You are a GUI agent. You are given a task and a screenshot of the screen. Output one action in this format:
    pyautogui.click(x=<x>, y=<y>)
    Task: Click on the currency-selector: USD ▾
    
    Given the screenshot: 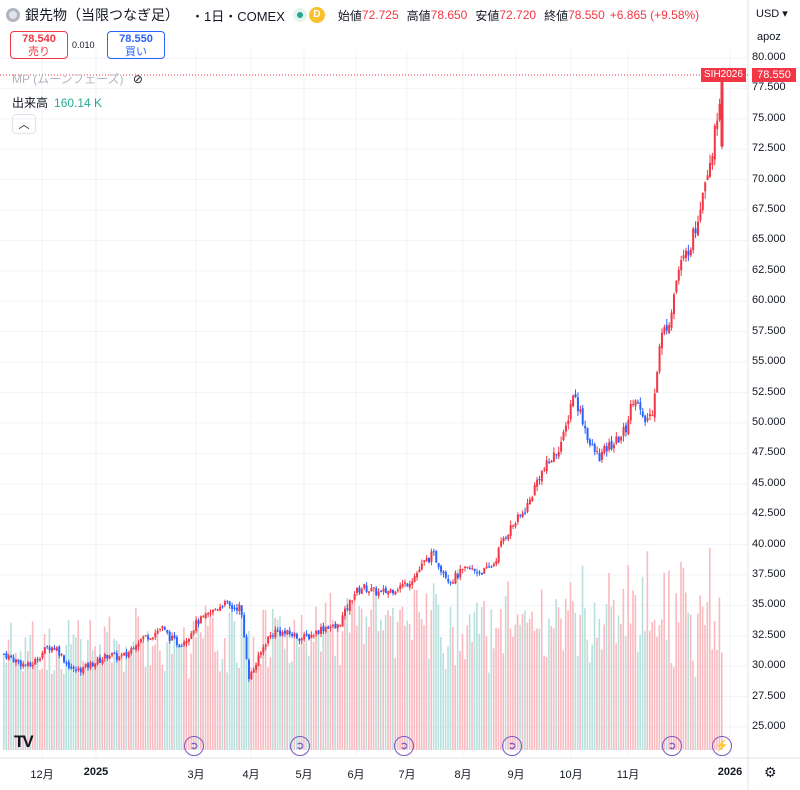 What is the action you would take?
    pyautogui.click(x=772, y=14)
    